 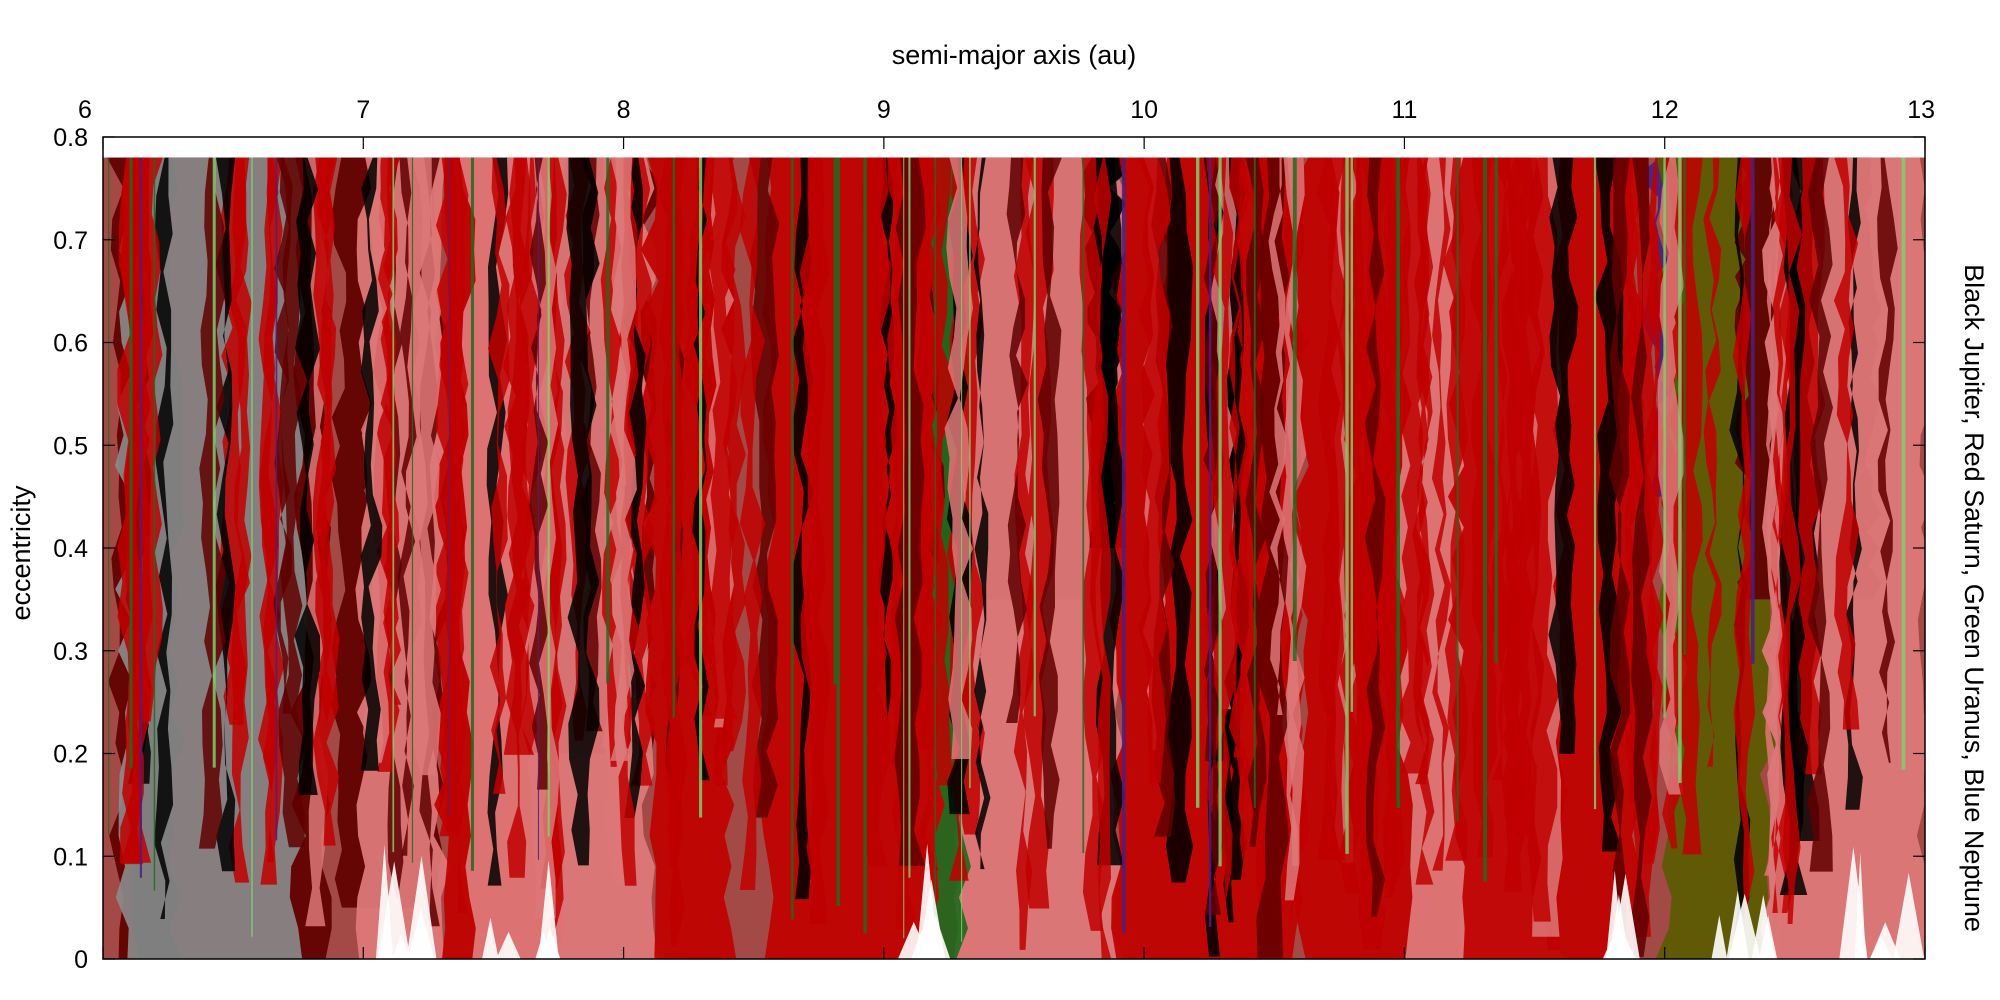 What do you see at coordinates (21, 553) in the screenshot?
I see `y-axis-title: eccentricity` at bounding box center [21, 553].